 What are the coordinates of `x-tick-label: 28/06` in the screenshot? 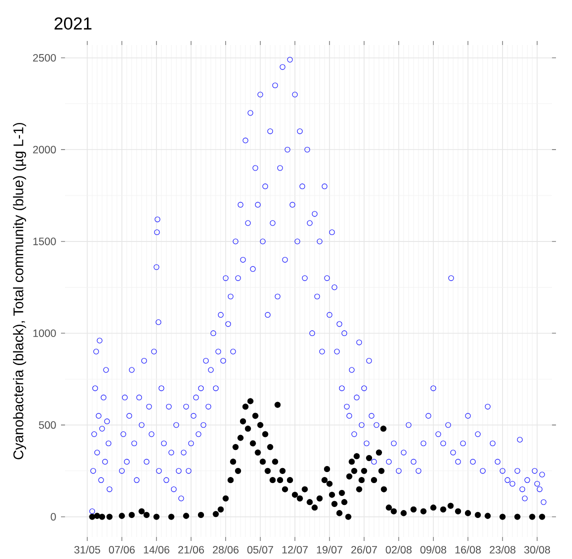 It's located at (225, 550).